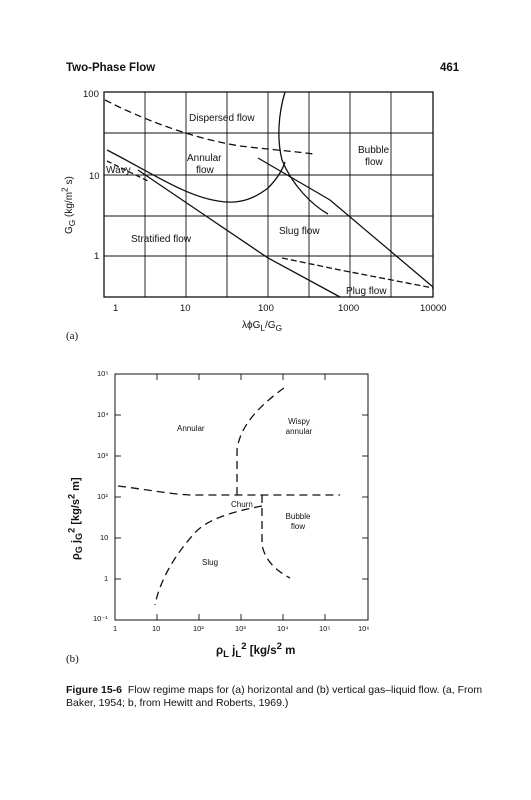  Describe the element at coordinates (366, 291) in the screenshot. I see `fig-a-region-plug: Plug flow` at that location.